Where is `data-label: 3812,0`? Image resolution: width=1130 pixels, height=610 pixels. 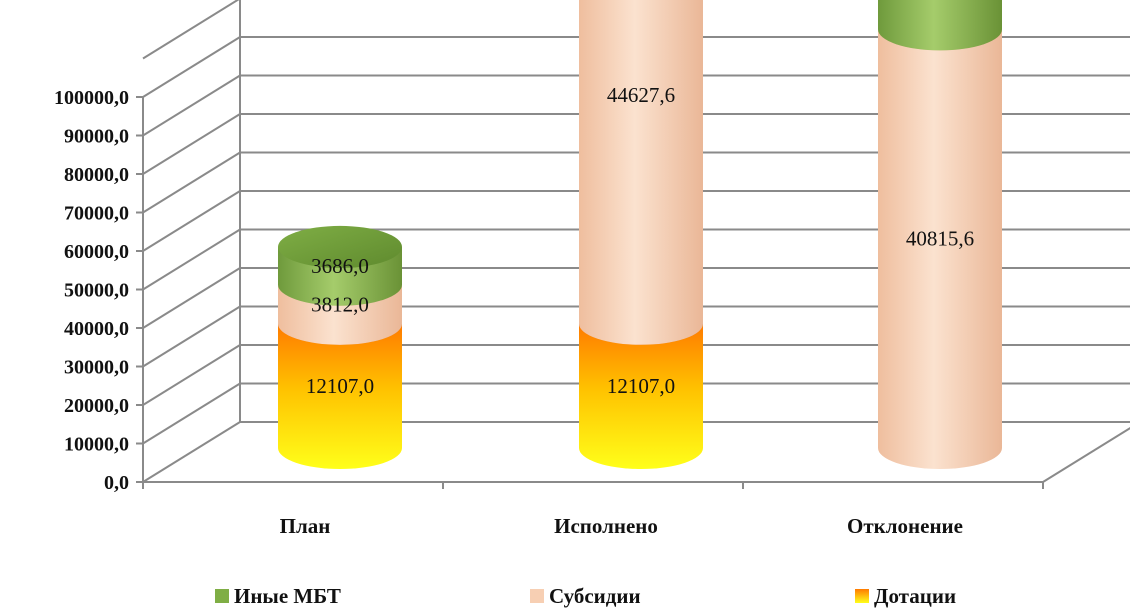 data-label: 3812,0 is located at coordinates (340, 304).